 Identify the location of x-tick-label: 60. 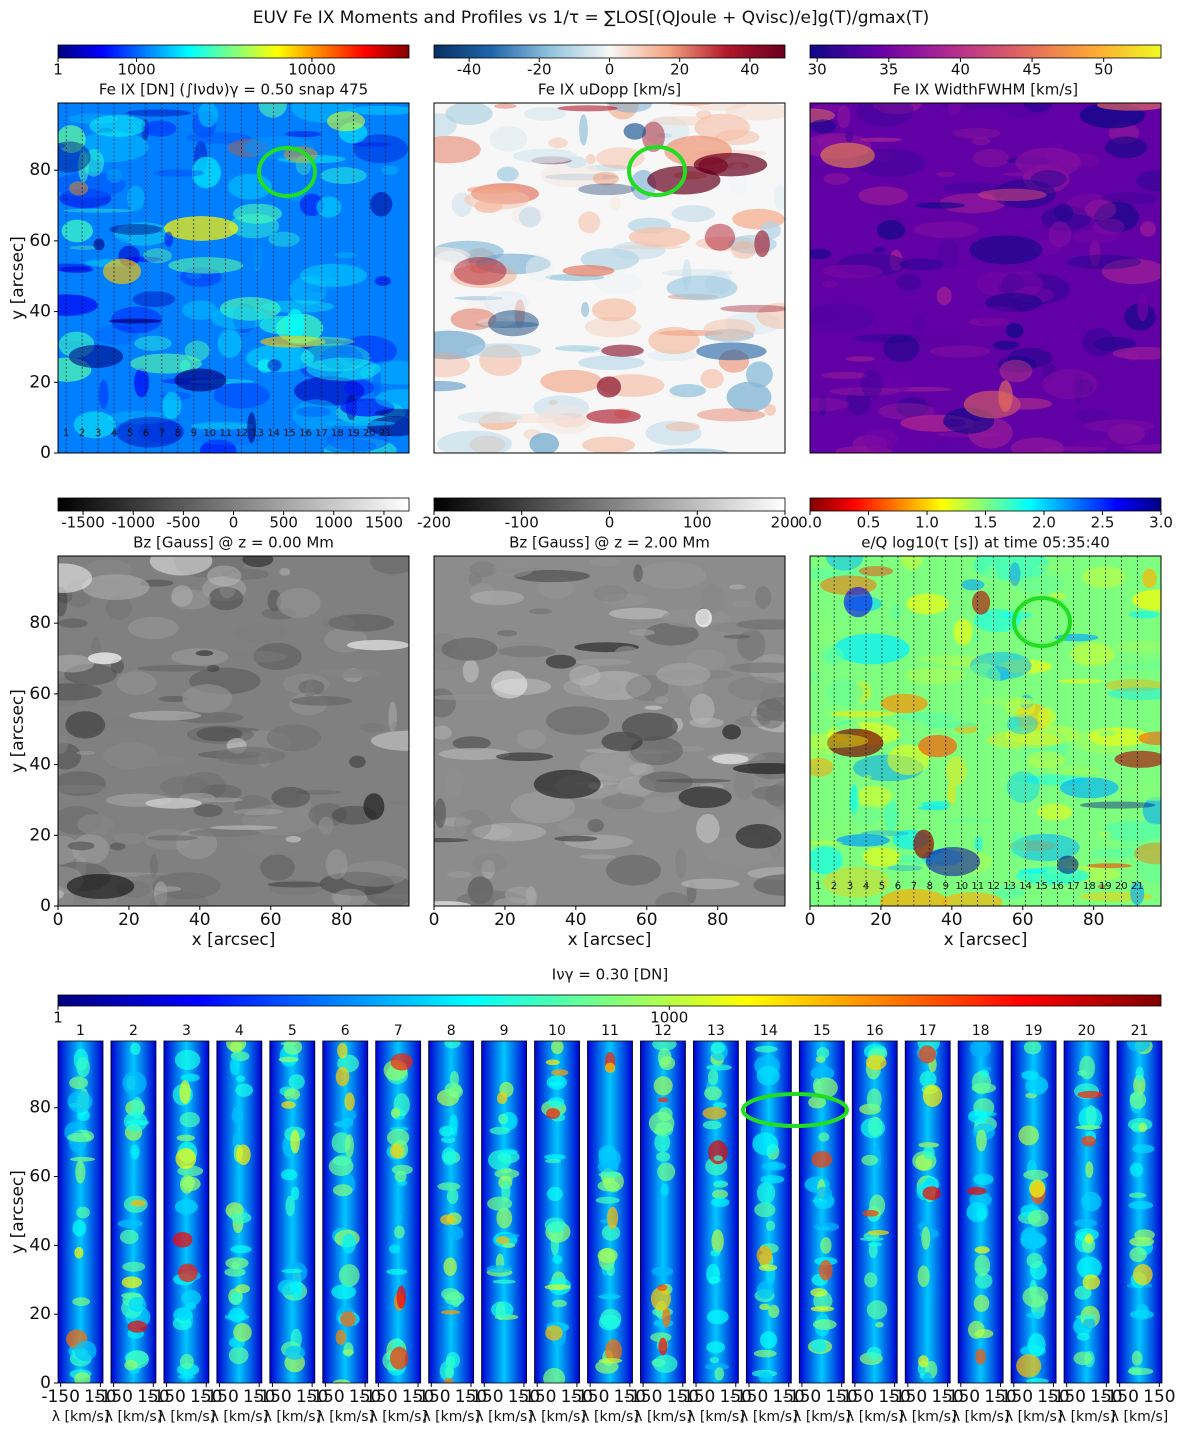
(647, 920).